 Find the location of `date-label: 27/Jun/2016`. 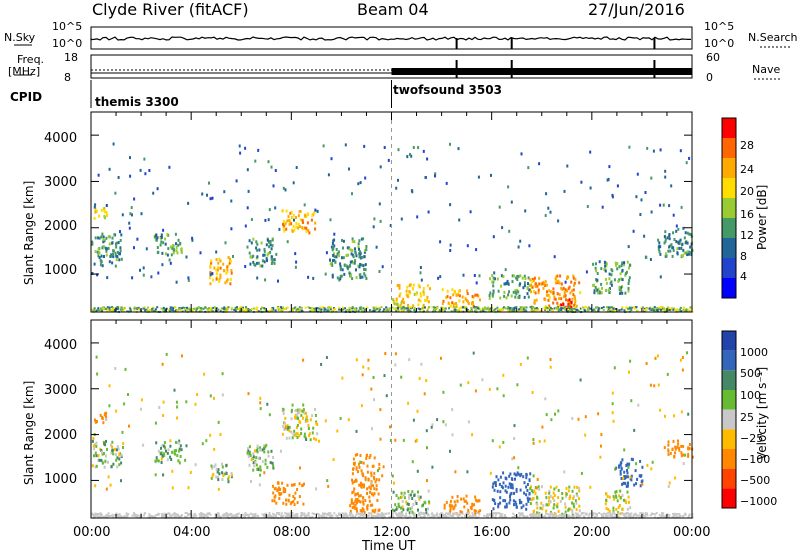

date-label: 27/Jun/2016 is located at coordinates (636, 9).